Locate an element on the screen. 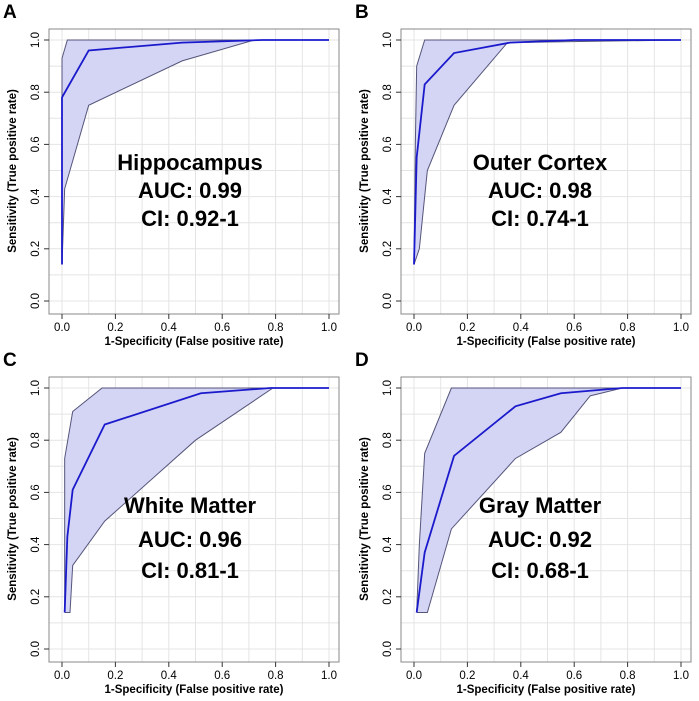  panel-c-ci-upper-line is located at coordinates (196, 500).